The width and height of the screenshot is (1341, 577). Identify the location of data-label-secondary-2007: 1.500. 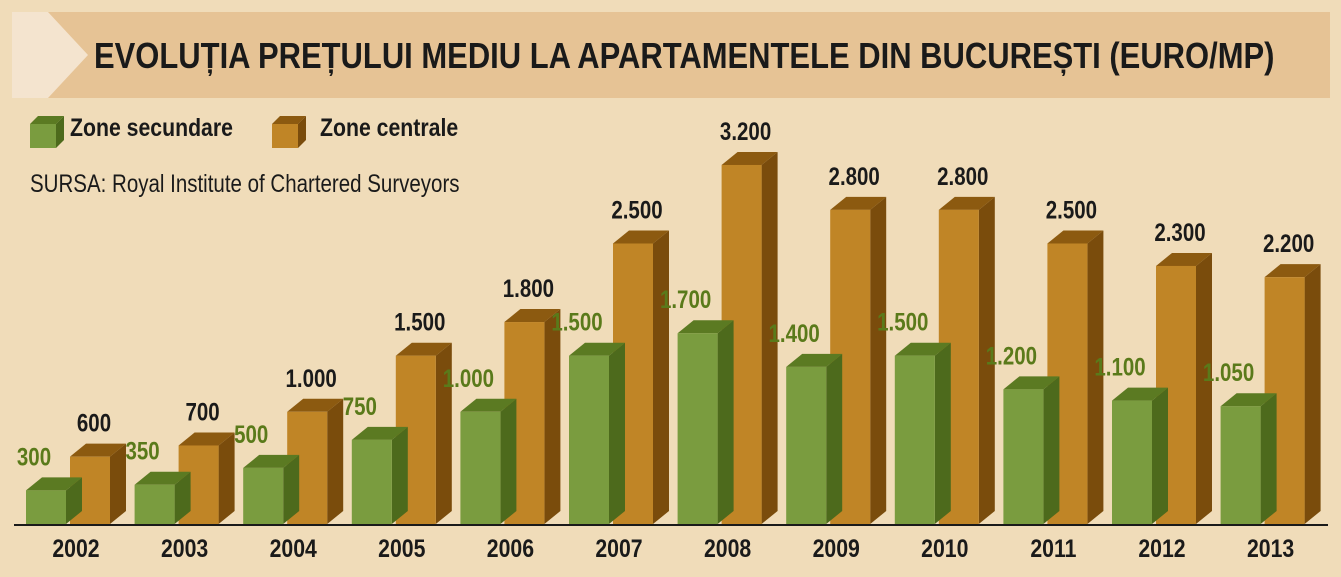
(576, 322).